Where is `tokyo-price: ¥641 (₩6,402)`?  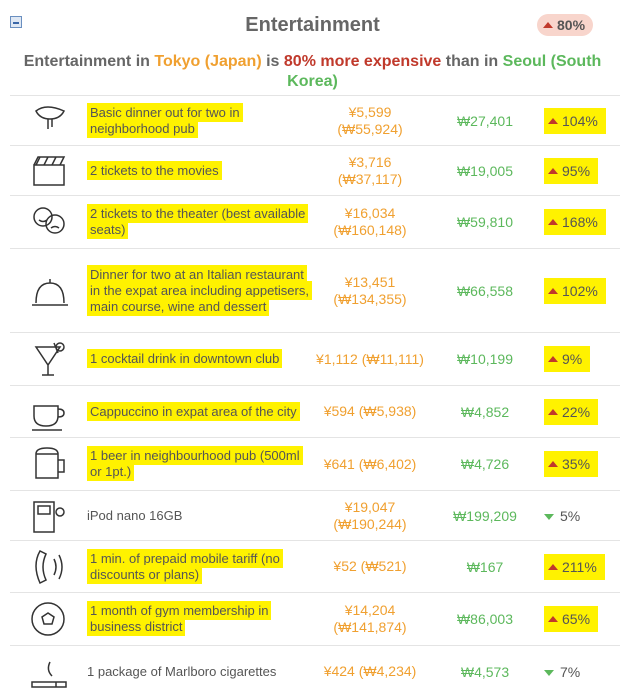 tokyo-price: ¥641 (₩6,402) is located at coordinates (370, 464).